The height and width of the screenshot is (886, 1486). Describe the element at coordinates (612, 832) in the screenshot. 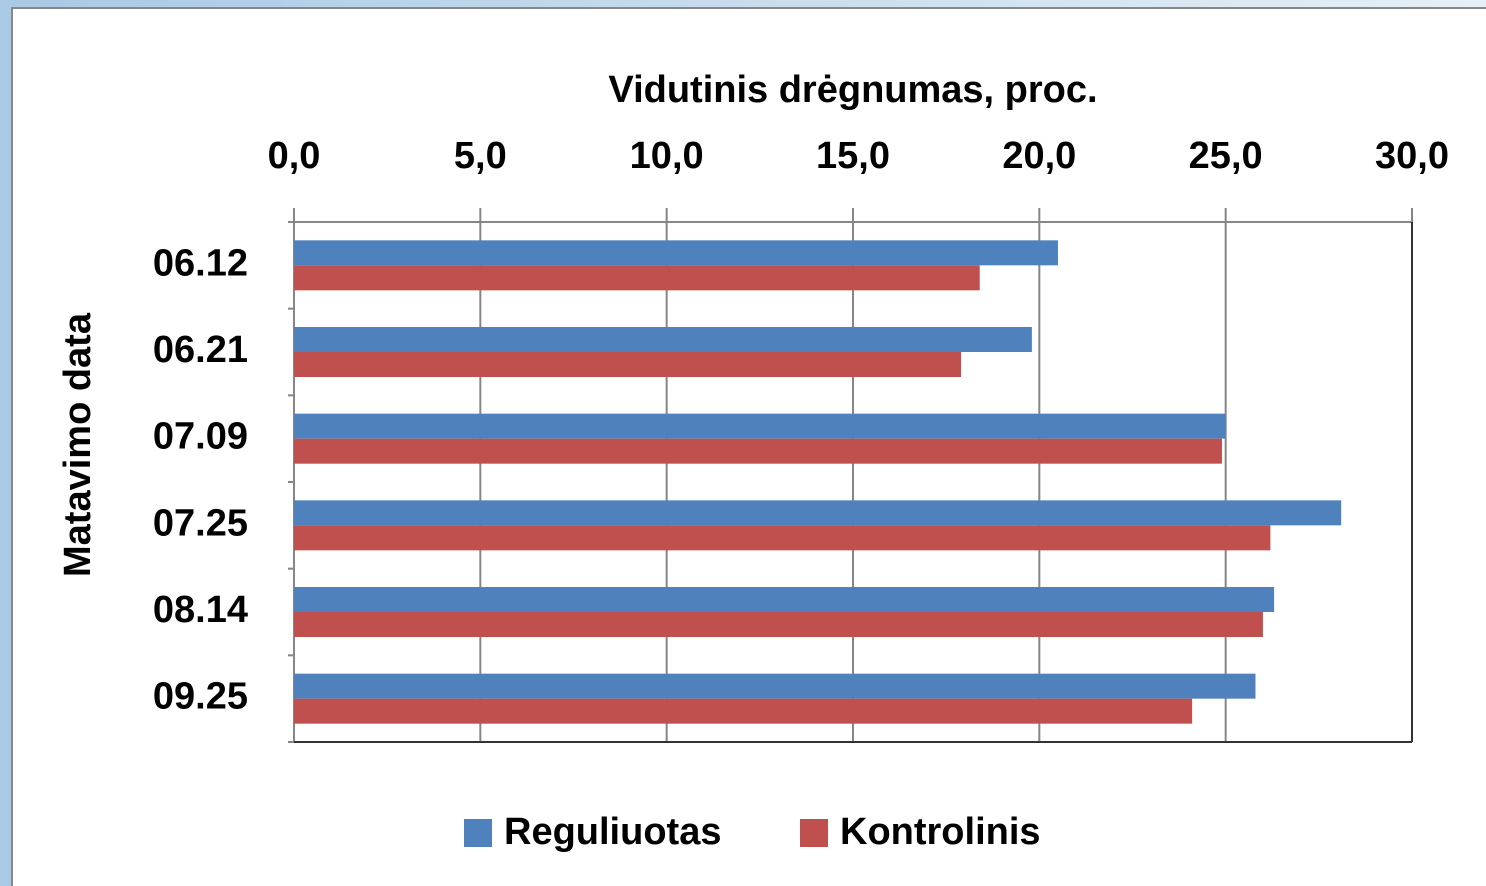

I see `legend-label: Reguliuotas` at that location.